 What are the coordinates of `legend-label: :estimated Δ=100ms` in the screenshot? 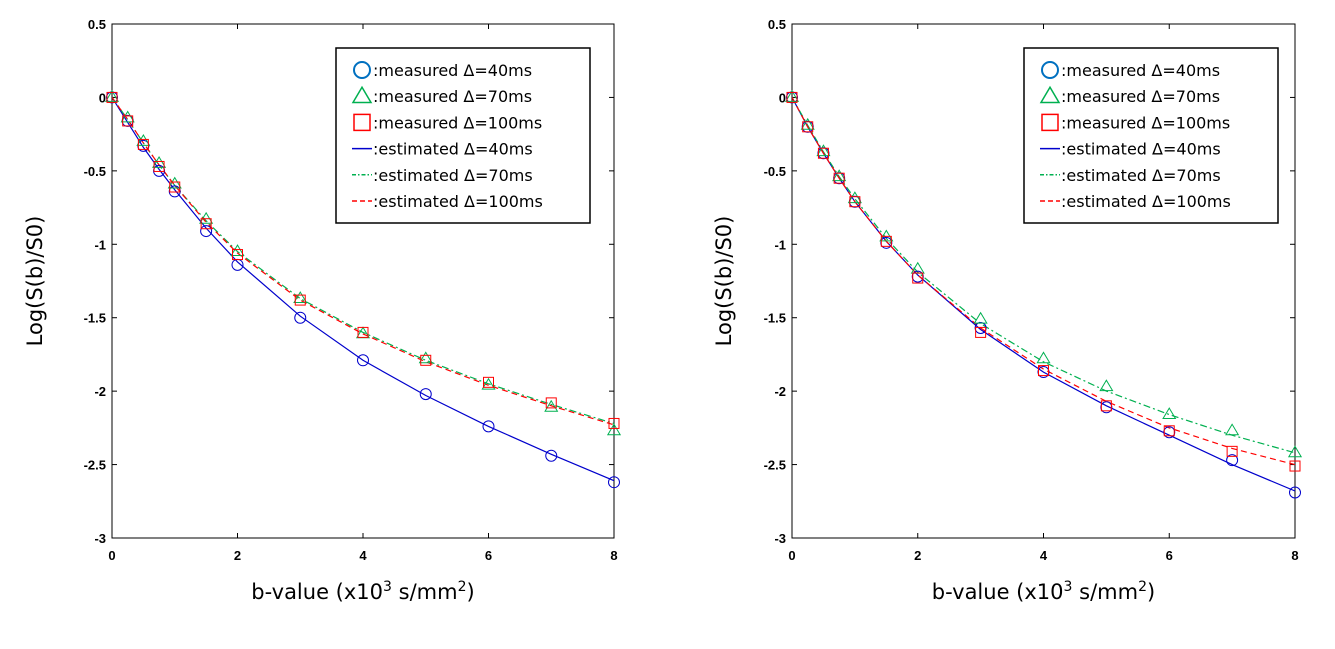 It's located at (458, 201).